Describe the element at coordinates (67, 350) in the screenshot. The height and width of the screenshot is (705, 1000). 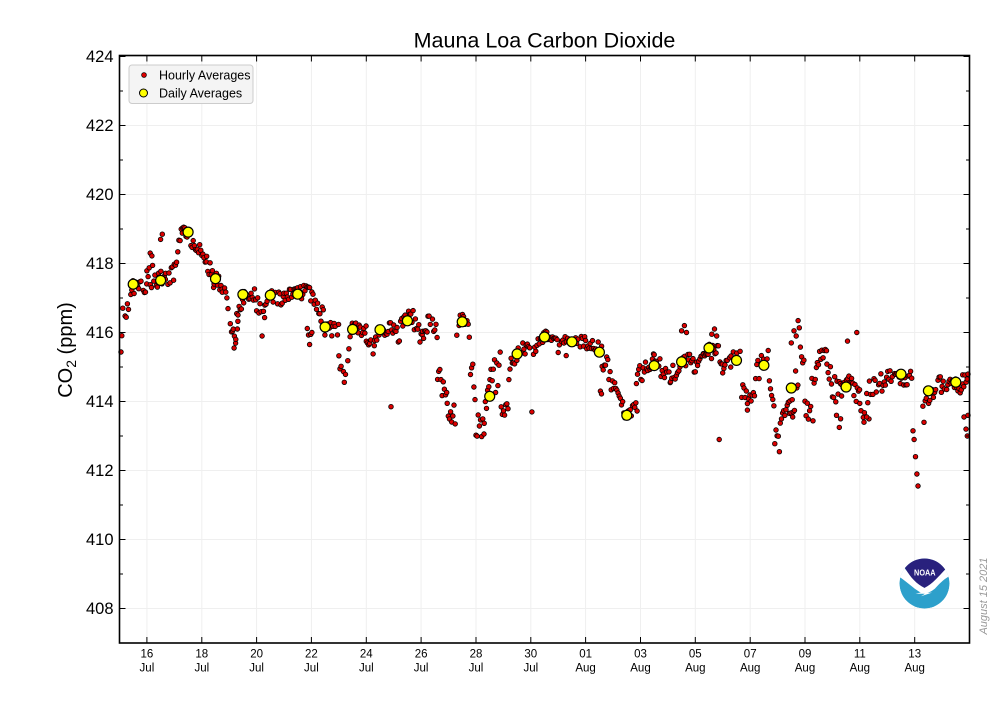
I see `svg-text: CO2 (ppm)` at that location.